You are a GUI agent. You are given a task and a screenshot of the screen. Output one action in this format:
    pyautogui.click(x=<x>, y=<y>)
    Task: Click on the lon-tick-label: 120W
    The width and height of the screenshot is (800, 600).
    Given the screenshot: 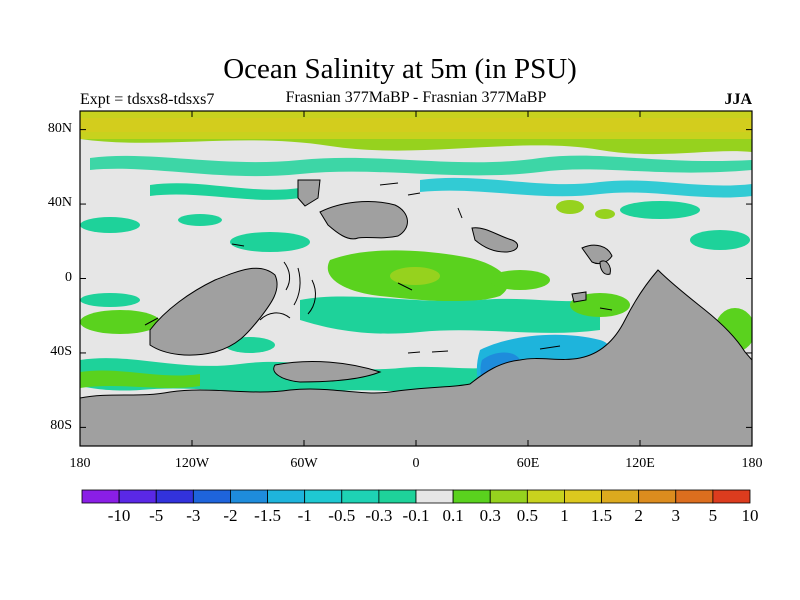 What is the action you would take?
    pyautogui.click(x=192, y=463)
    